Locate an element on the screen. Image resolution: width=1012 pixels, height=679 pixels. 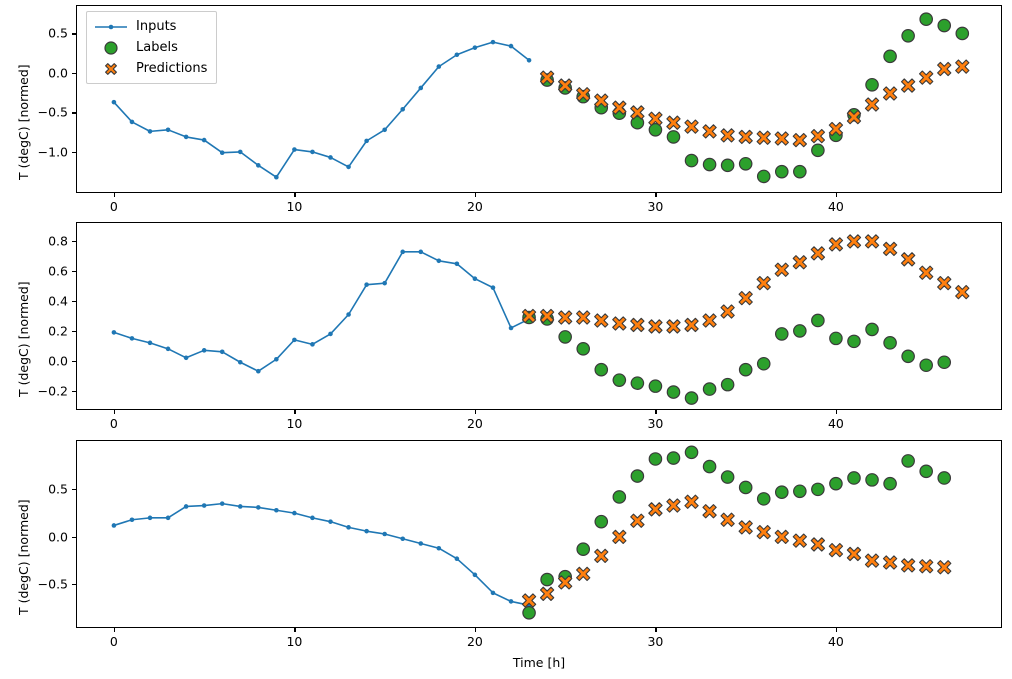
legend: Inputs Labels Predicti is located at coordinates (152, 47).